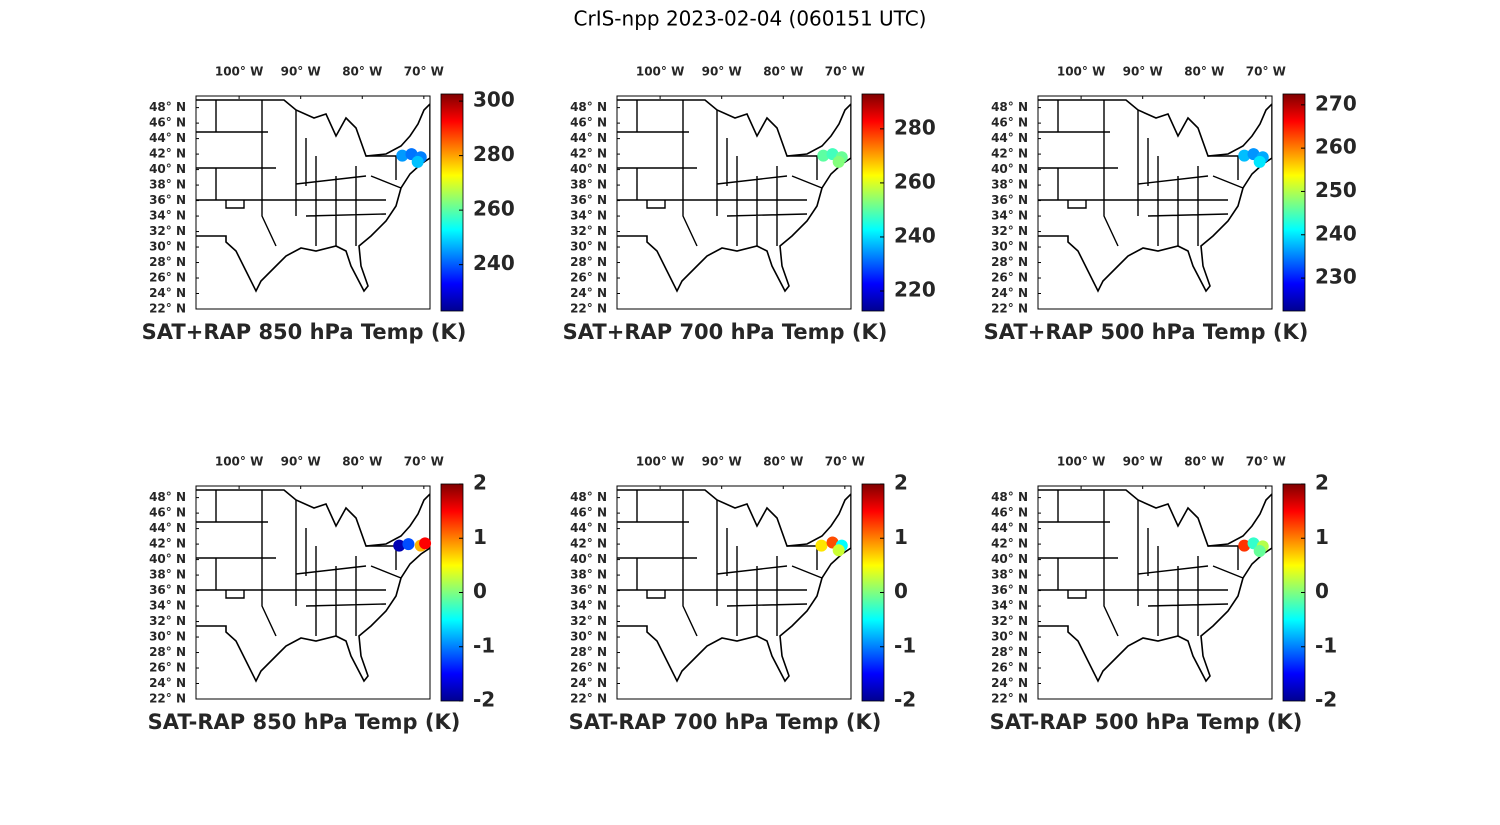  What do you see at coordinates (725, 332) in the screenshot?
I see `panel-title: SAT+RAP 700 hPa Temp (K)` at bounding box center [725, 332].